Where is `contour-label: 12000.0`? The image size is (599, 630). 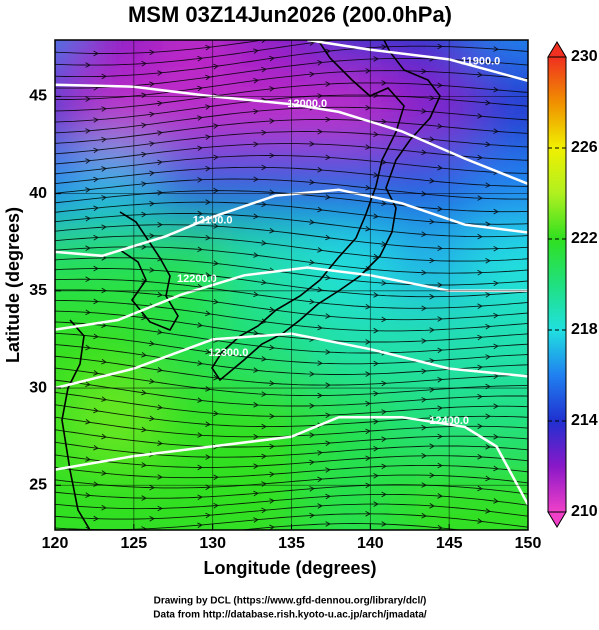
contour-label: 12000.0 is located at coordinates (307, 104).